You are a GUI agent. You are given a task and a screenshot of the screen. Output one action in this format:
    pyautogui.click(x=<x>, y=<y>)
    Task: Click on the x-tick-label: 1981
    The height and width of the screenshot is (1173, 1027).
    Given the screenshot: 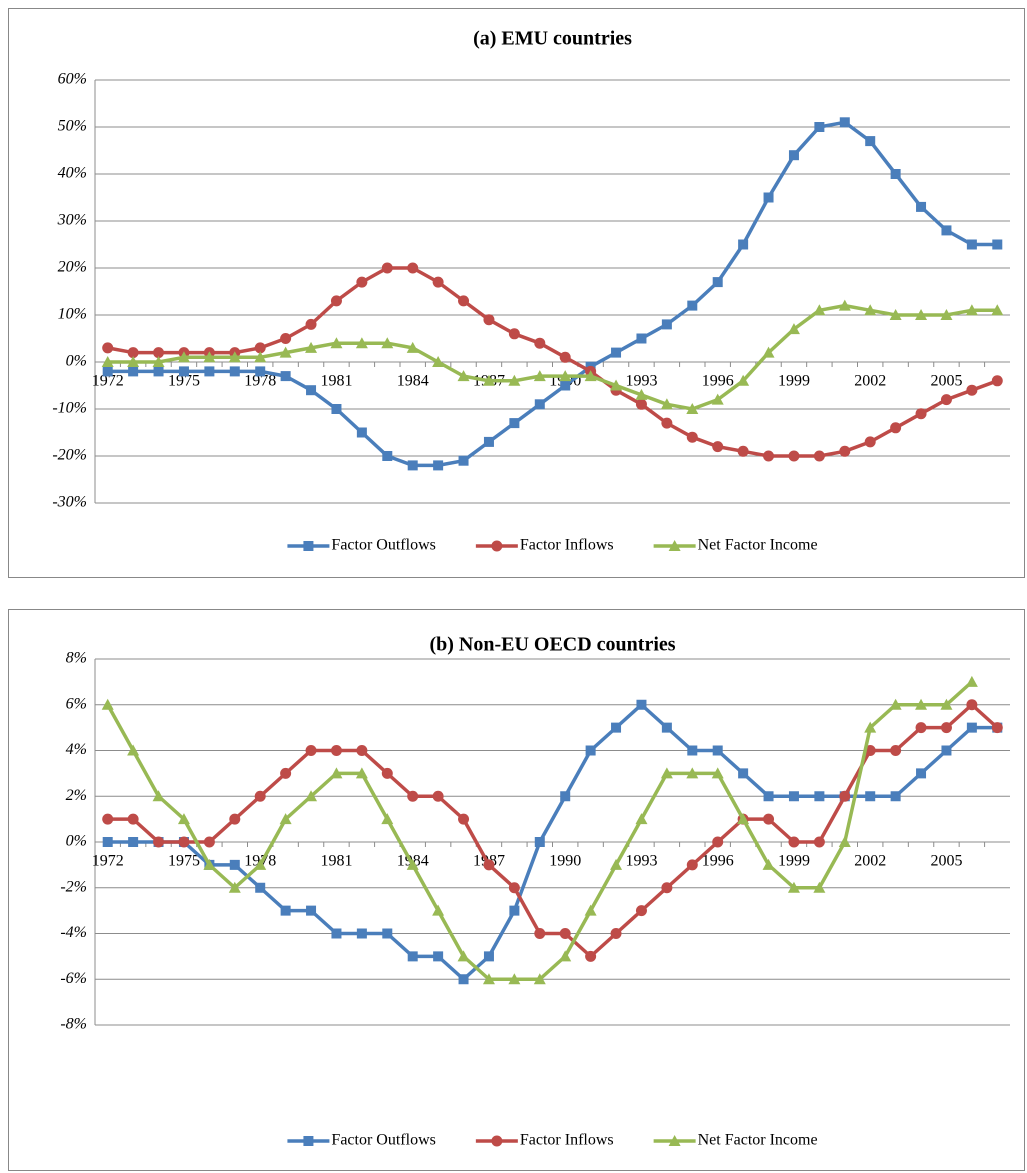 What is the action you would take?
    pyautogui.click(x=336, y=861)
    